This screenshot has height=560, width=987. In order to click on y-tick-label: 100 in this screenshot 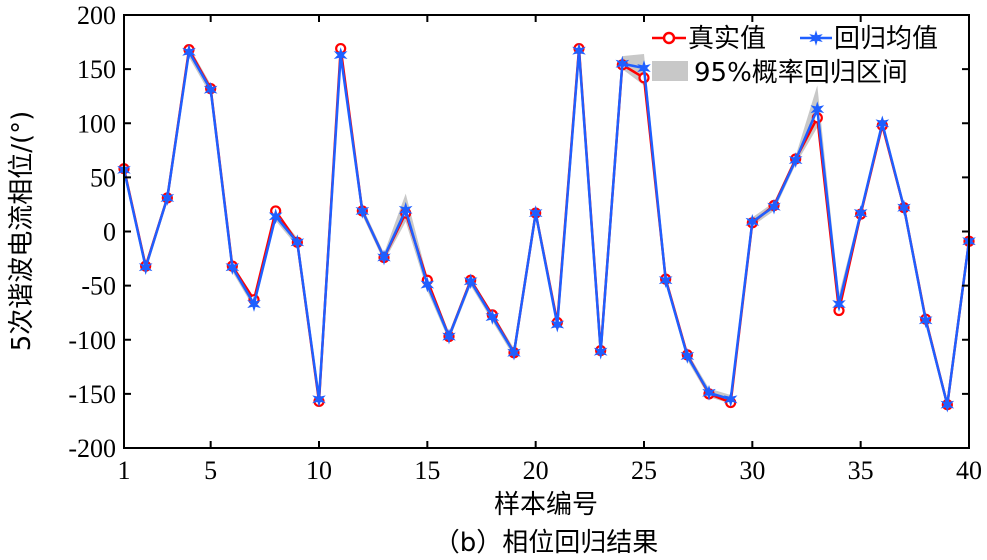, I will do `click(96, 123)`.